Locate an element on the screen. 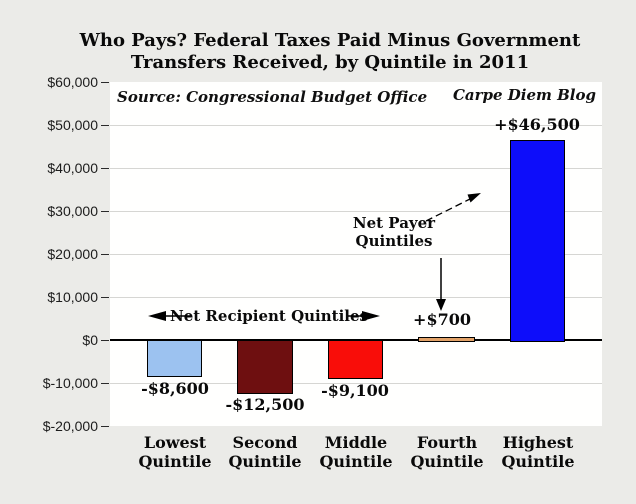 This screenshot has width=636, height=504. net-recipient-arrow-right is located at coordinates (364, 316).